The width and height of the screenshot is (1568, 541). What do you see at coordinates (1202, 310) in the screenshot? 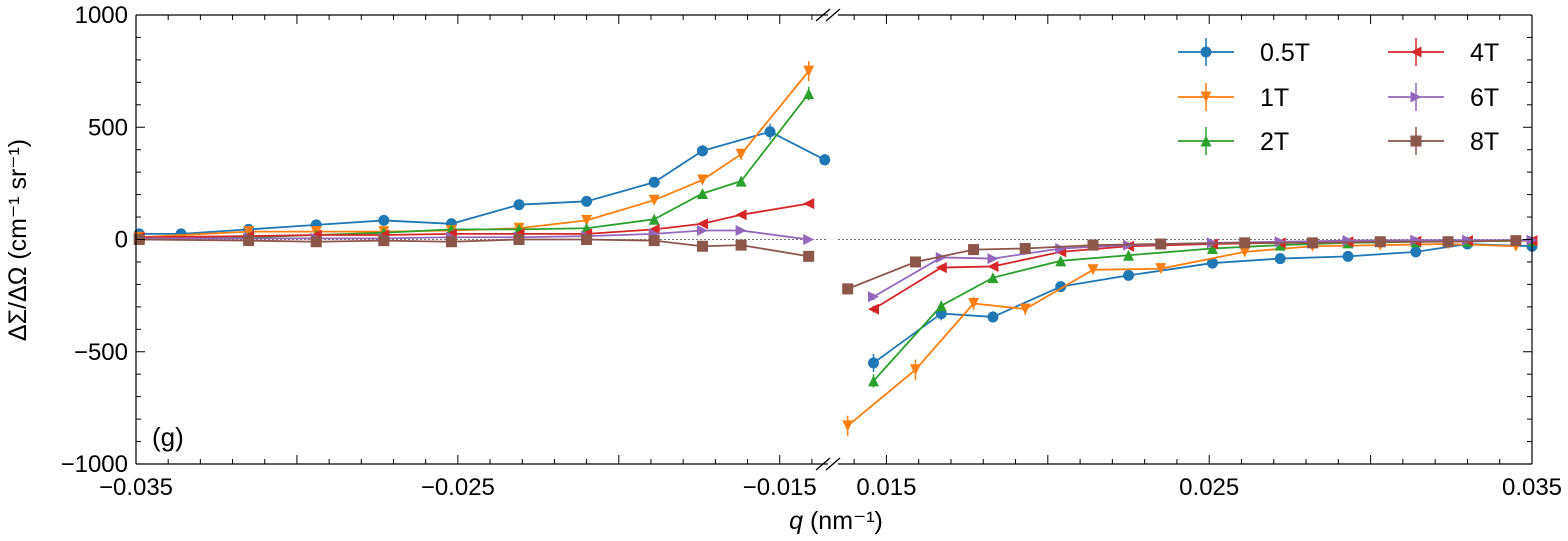
I see `series-line-right` at bounding box center [1202, 310].